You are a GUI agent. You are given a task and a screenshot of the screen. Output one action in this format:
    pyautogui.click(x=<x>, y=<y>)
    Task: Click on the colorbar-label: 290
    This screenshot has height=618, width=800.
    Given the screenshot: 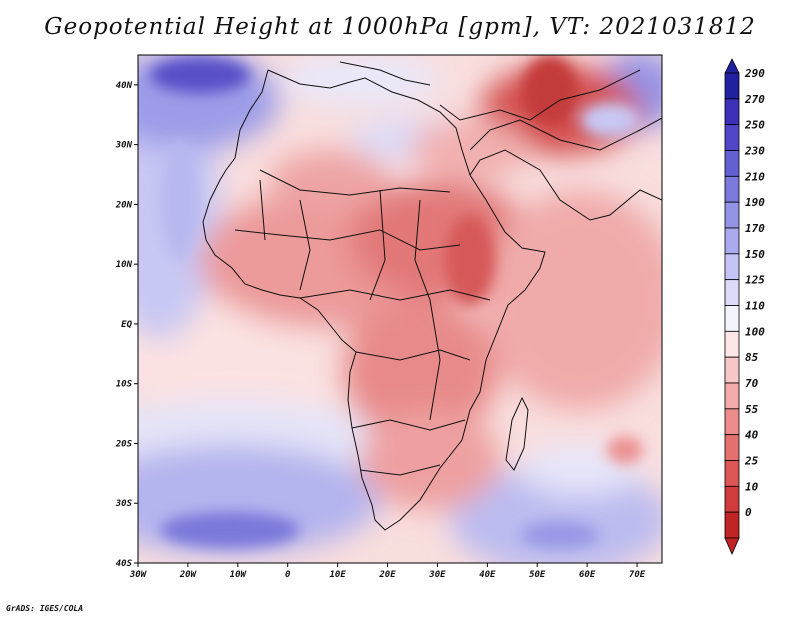 What is the action you would take?
    pyautogui.click(x=754, y=73)
    